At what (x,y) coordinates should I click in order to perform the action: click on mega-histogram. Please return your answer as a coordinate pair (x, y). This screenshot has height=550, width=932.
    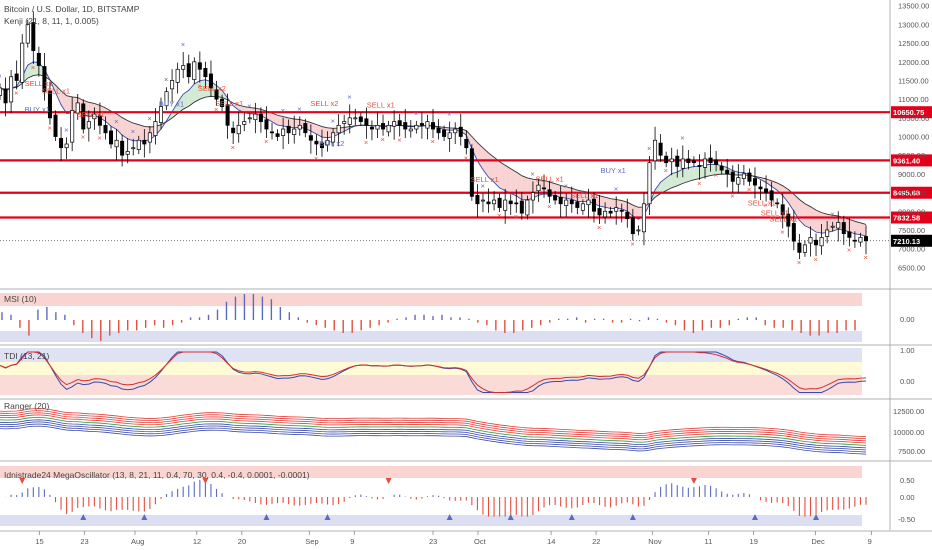
    Looking at the image, I should click on (433, 496).